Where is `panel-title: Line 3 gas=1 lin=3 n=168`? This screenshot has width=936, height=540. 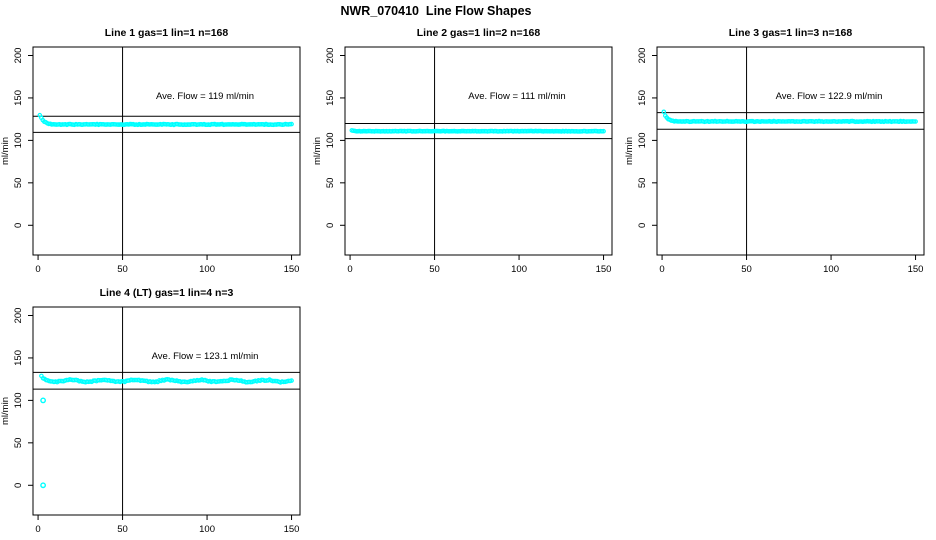
panel-title: Line 3 gas=1 lin=3 n=168 is located at coordinates (791, 33).